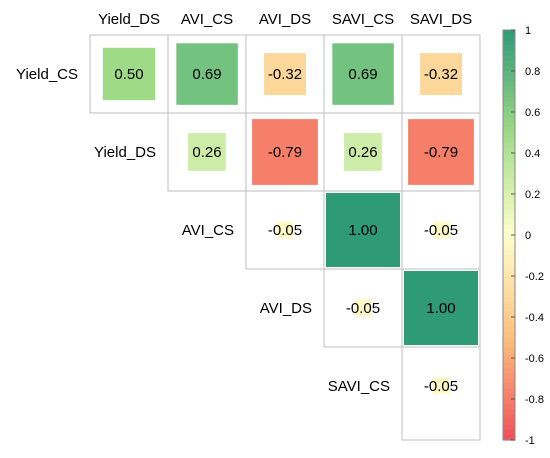  Describe the element at coordinates (47, 74) in the screenshot. I see `row-label: Yield_CS` at that location.